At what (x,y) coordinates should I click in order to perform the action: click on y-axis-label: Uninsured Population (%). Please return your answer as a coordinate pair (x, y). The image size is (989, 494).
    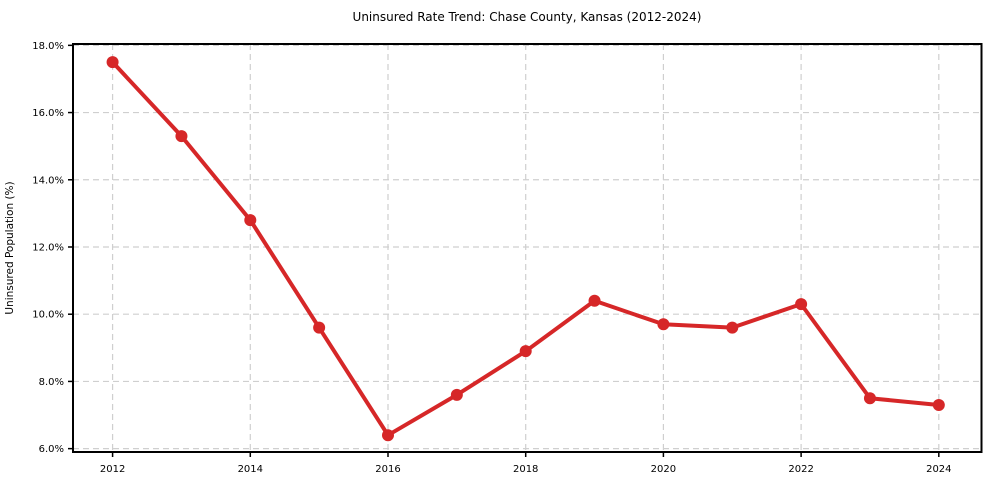
    Looking at the image, I should click on (10, 247).